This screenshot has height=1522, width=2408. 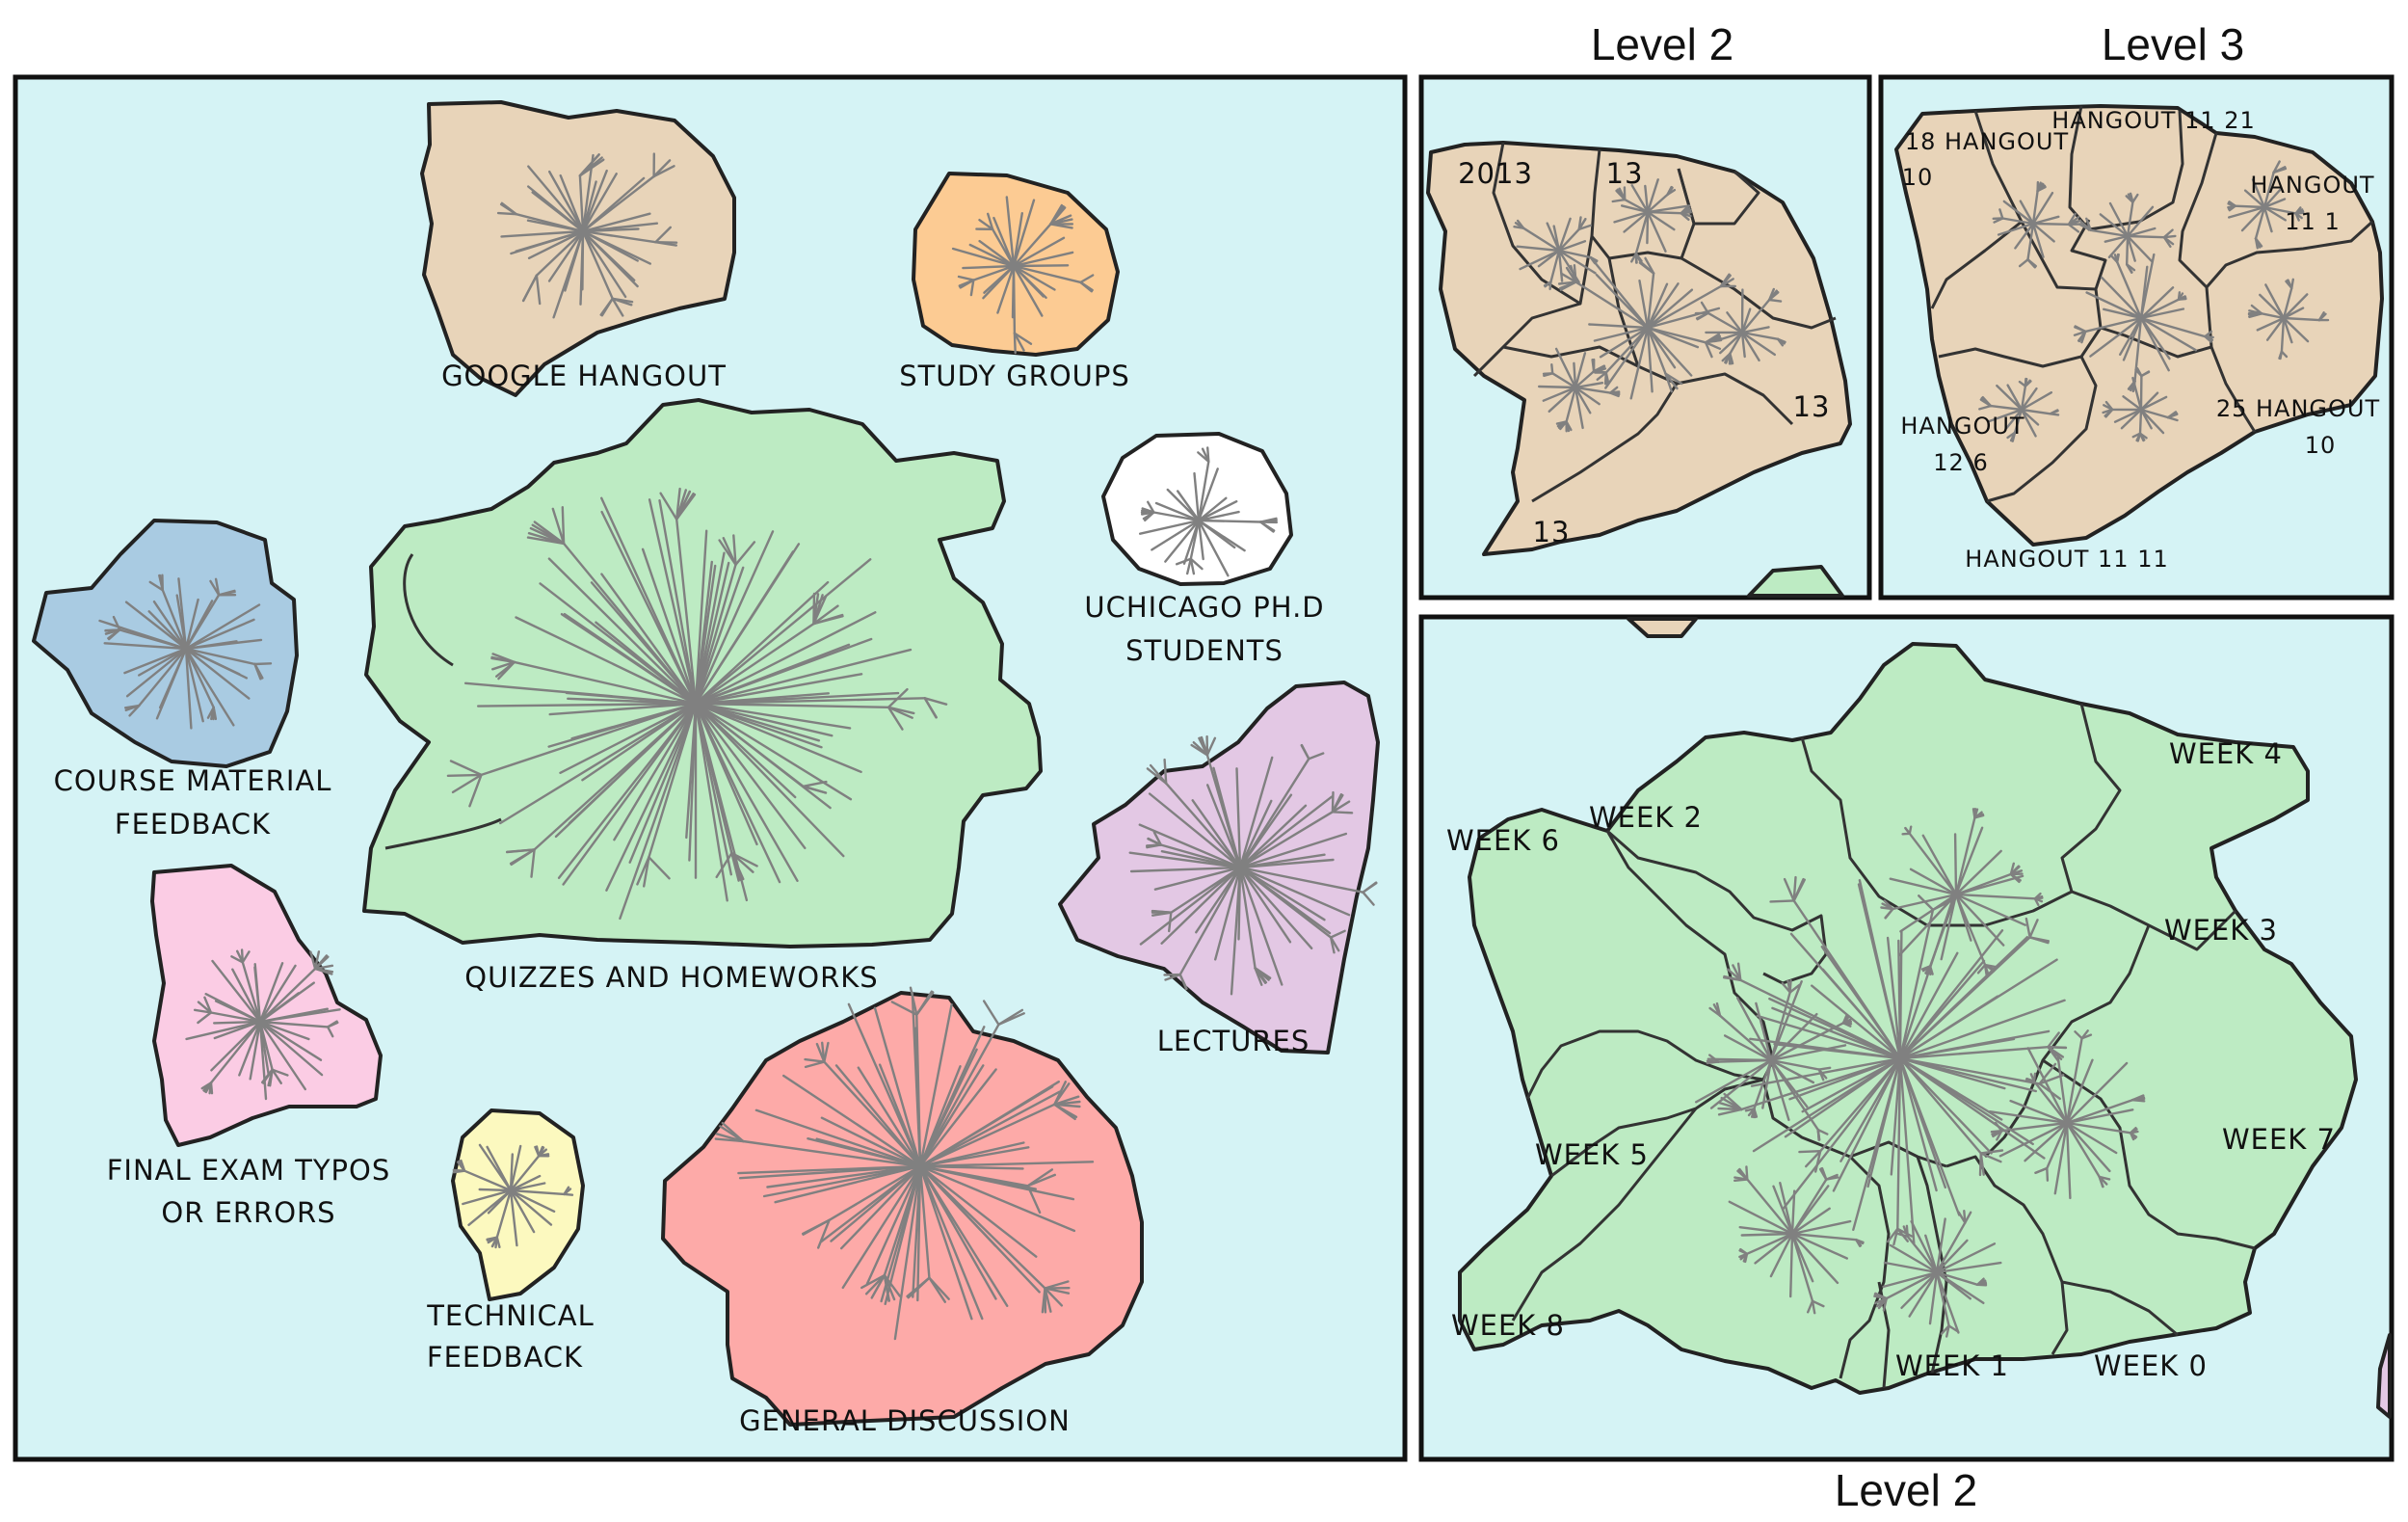 What do you see at coordinates (1552, 532) in the screenshot?
I see `level2-top-label-13c: 13` at bounding box center [1552, 532].